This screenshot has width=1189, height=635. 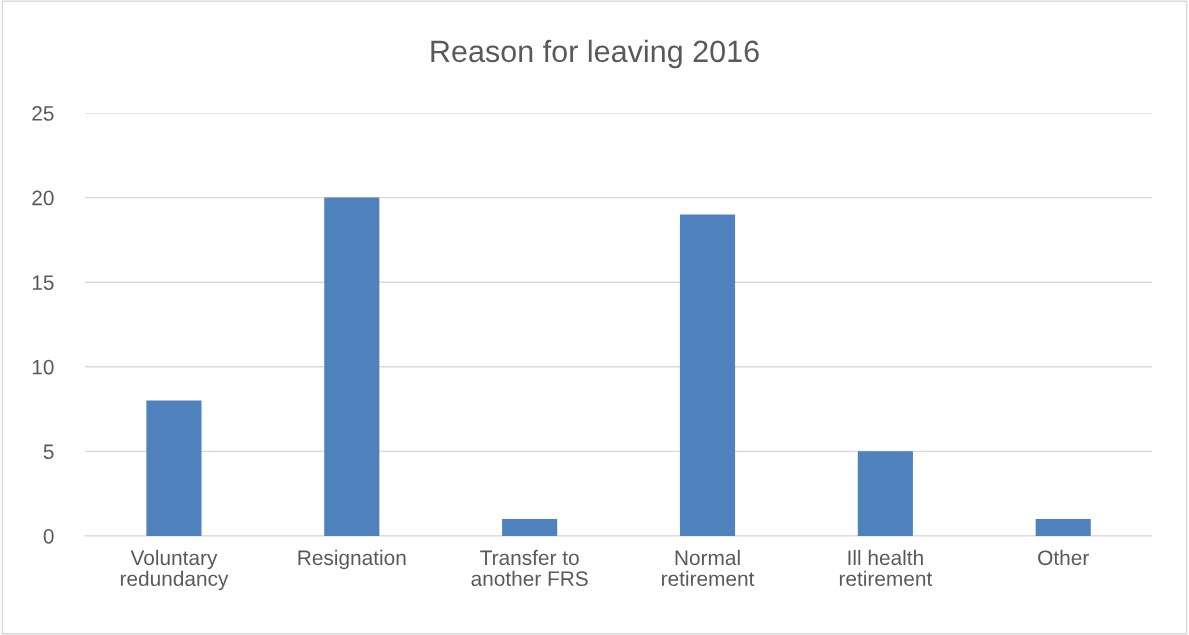 I want to click on y-tick-label: 20, so click(x=43, y=198).